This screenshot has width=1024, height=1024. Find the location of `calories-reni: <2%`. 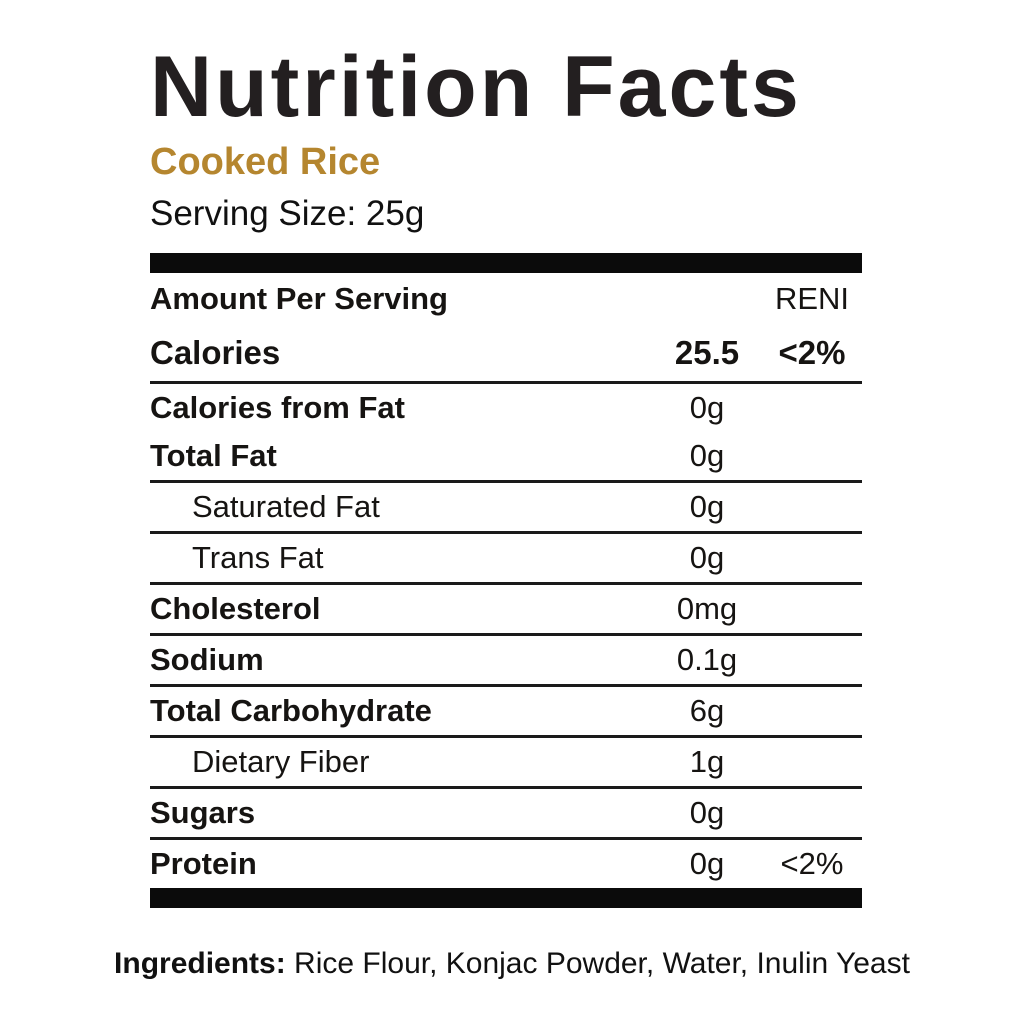

calories-reni: <2% is located at coordinates (812, 353).